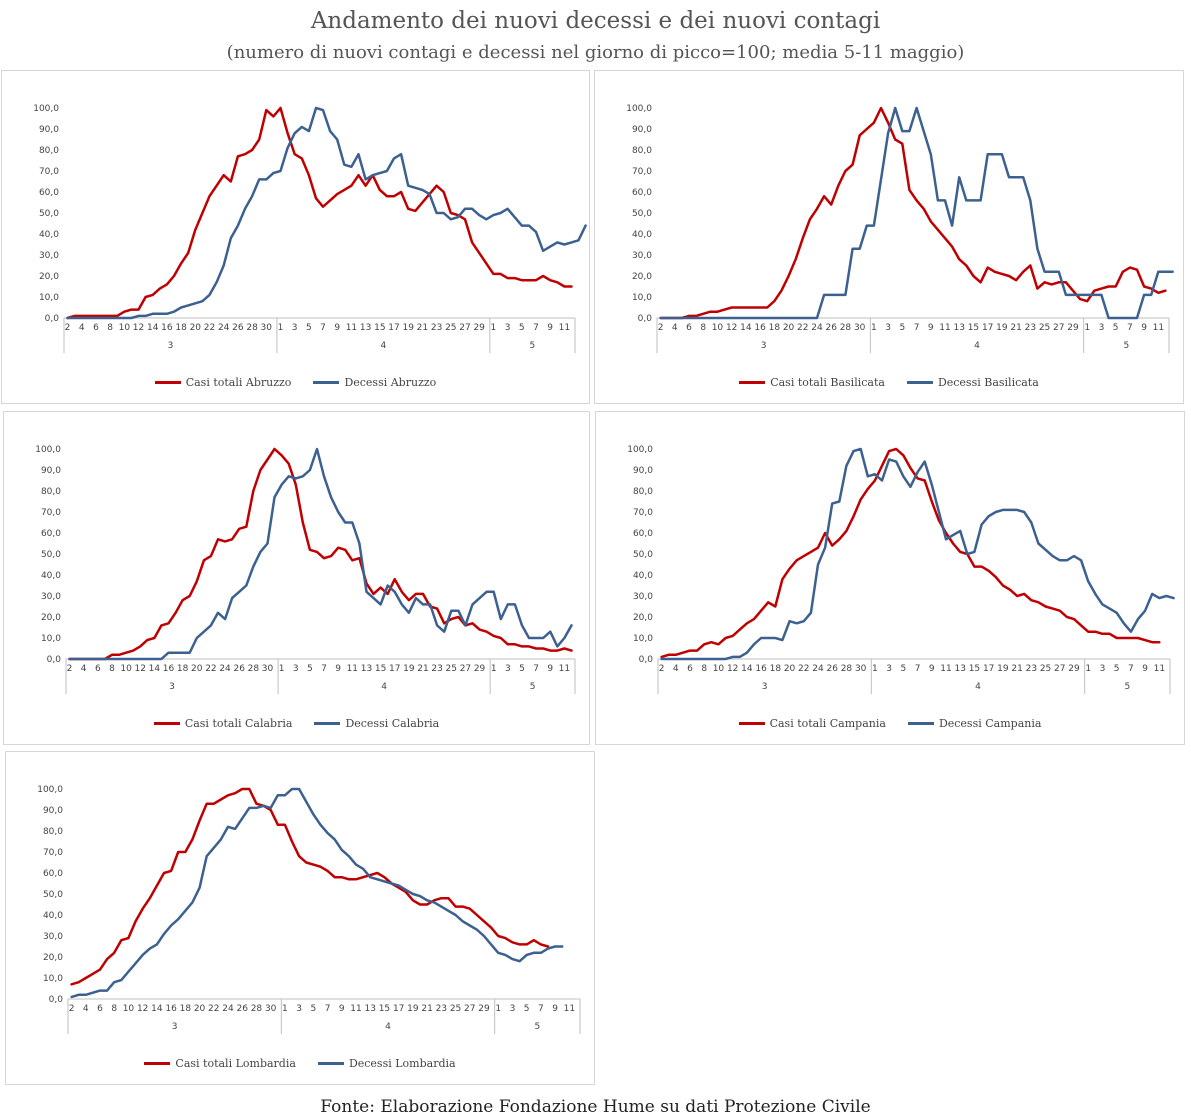 This screenshot has width=1191, height=1118. What do you see at coordinates (300, 1063) in the screenshot?
I see `legend-lombardia: Casi totali Lombardia Decessi Lombardia` at bounding box center [300, 1063].